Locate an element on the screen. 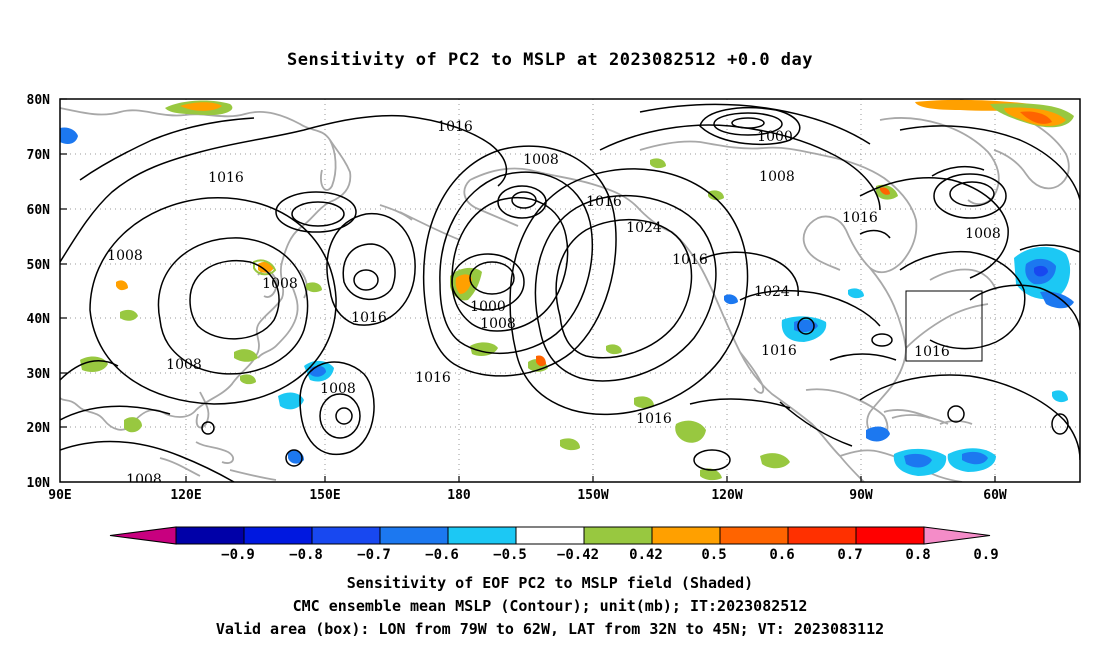 This screenshot has height=650, width=1100. colorbar-tick-label: 0.9 is located at coordinates (985, 555).